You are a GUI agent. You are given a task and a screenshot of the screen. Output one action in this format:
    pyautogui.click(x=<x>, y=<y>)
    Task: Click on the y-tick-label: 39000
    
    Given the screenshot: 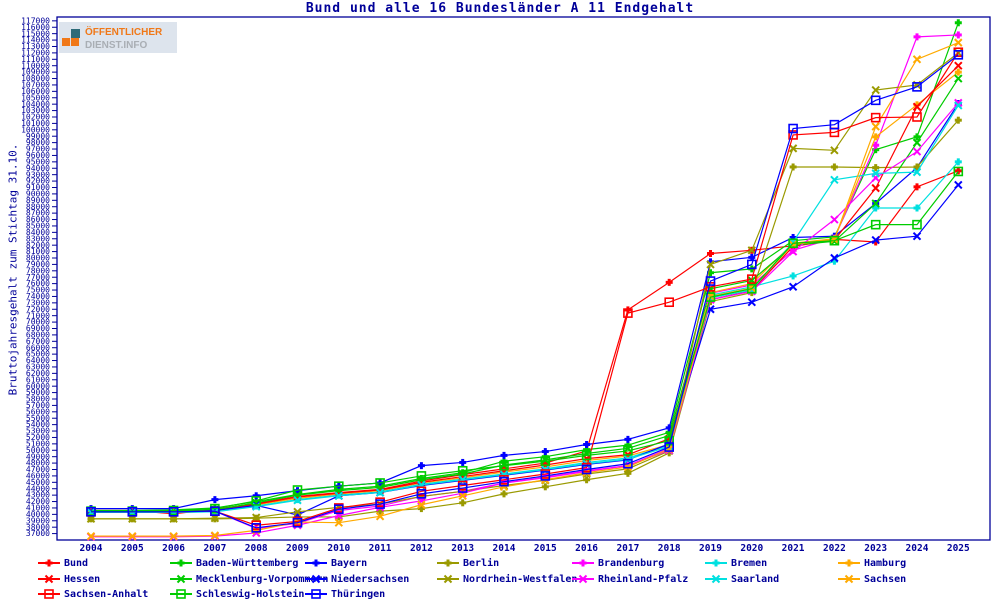 What is the action you would take?
    pyautogui.click(x=38, y=520)
    